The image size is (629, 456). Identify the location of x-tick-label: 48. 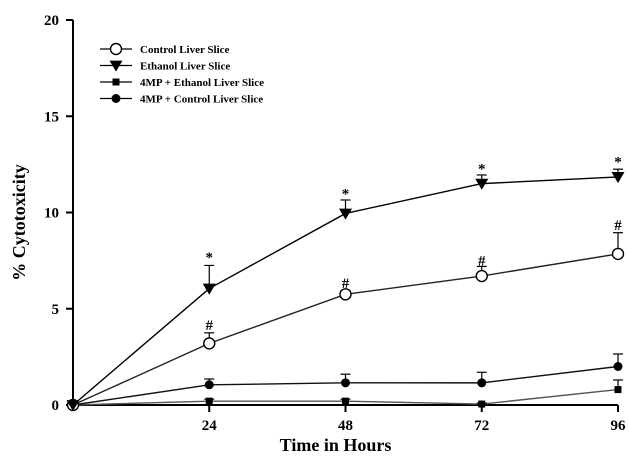
(345, 426).